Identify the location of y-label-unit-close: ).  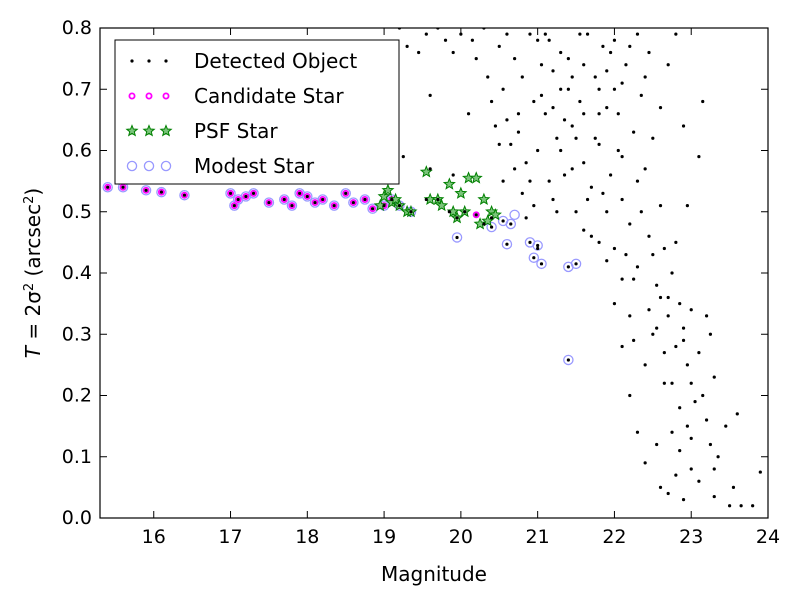
(33, 192).